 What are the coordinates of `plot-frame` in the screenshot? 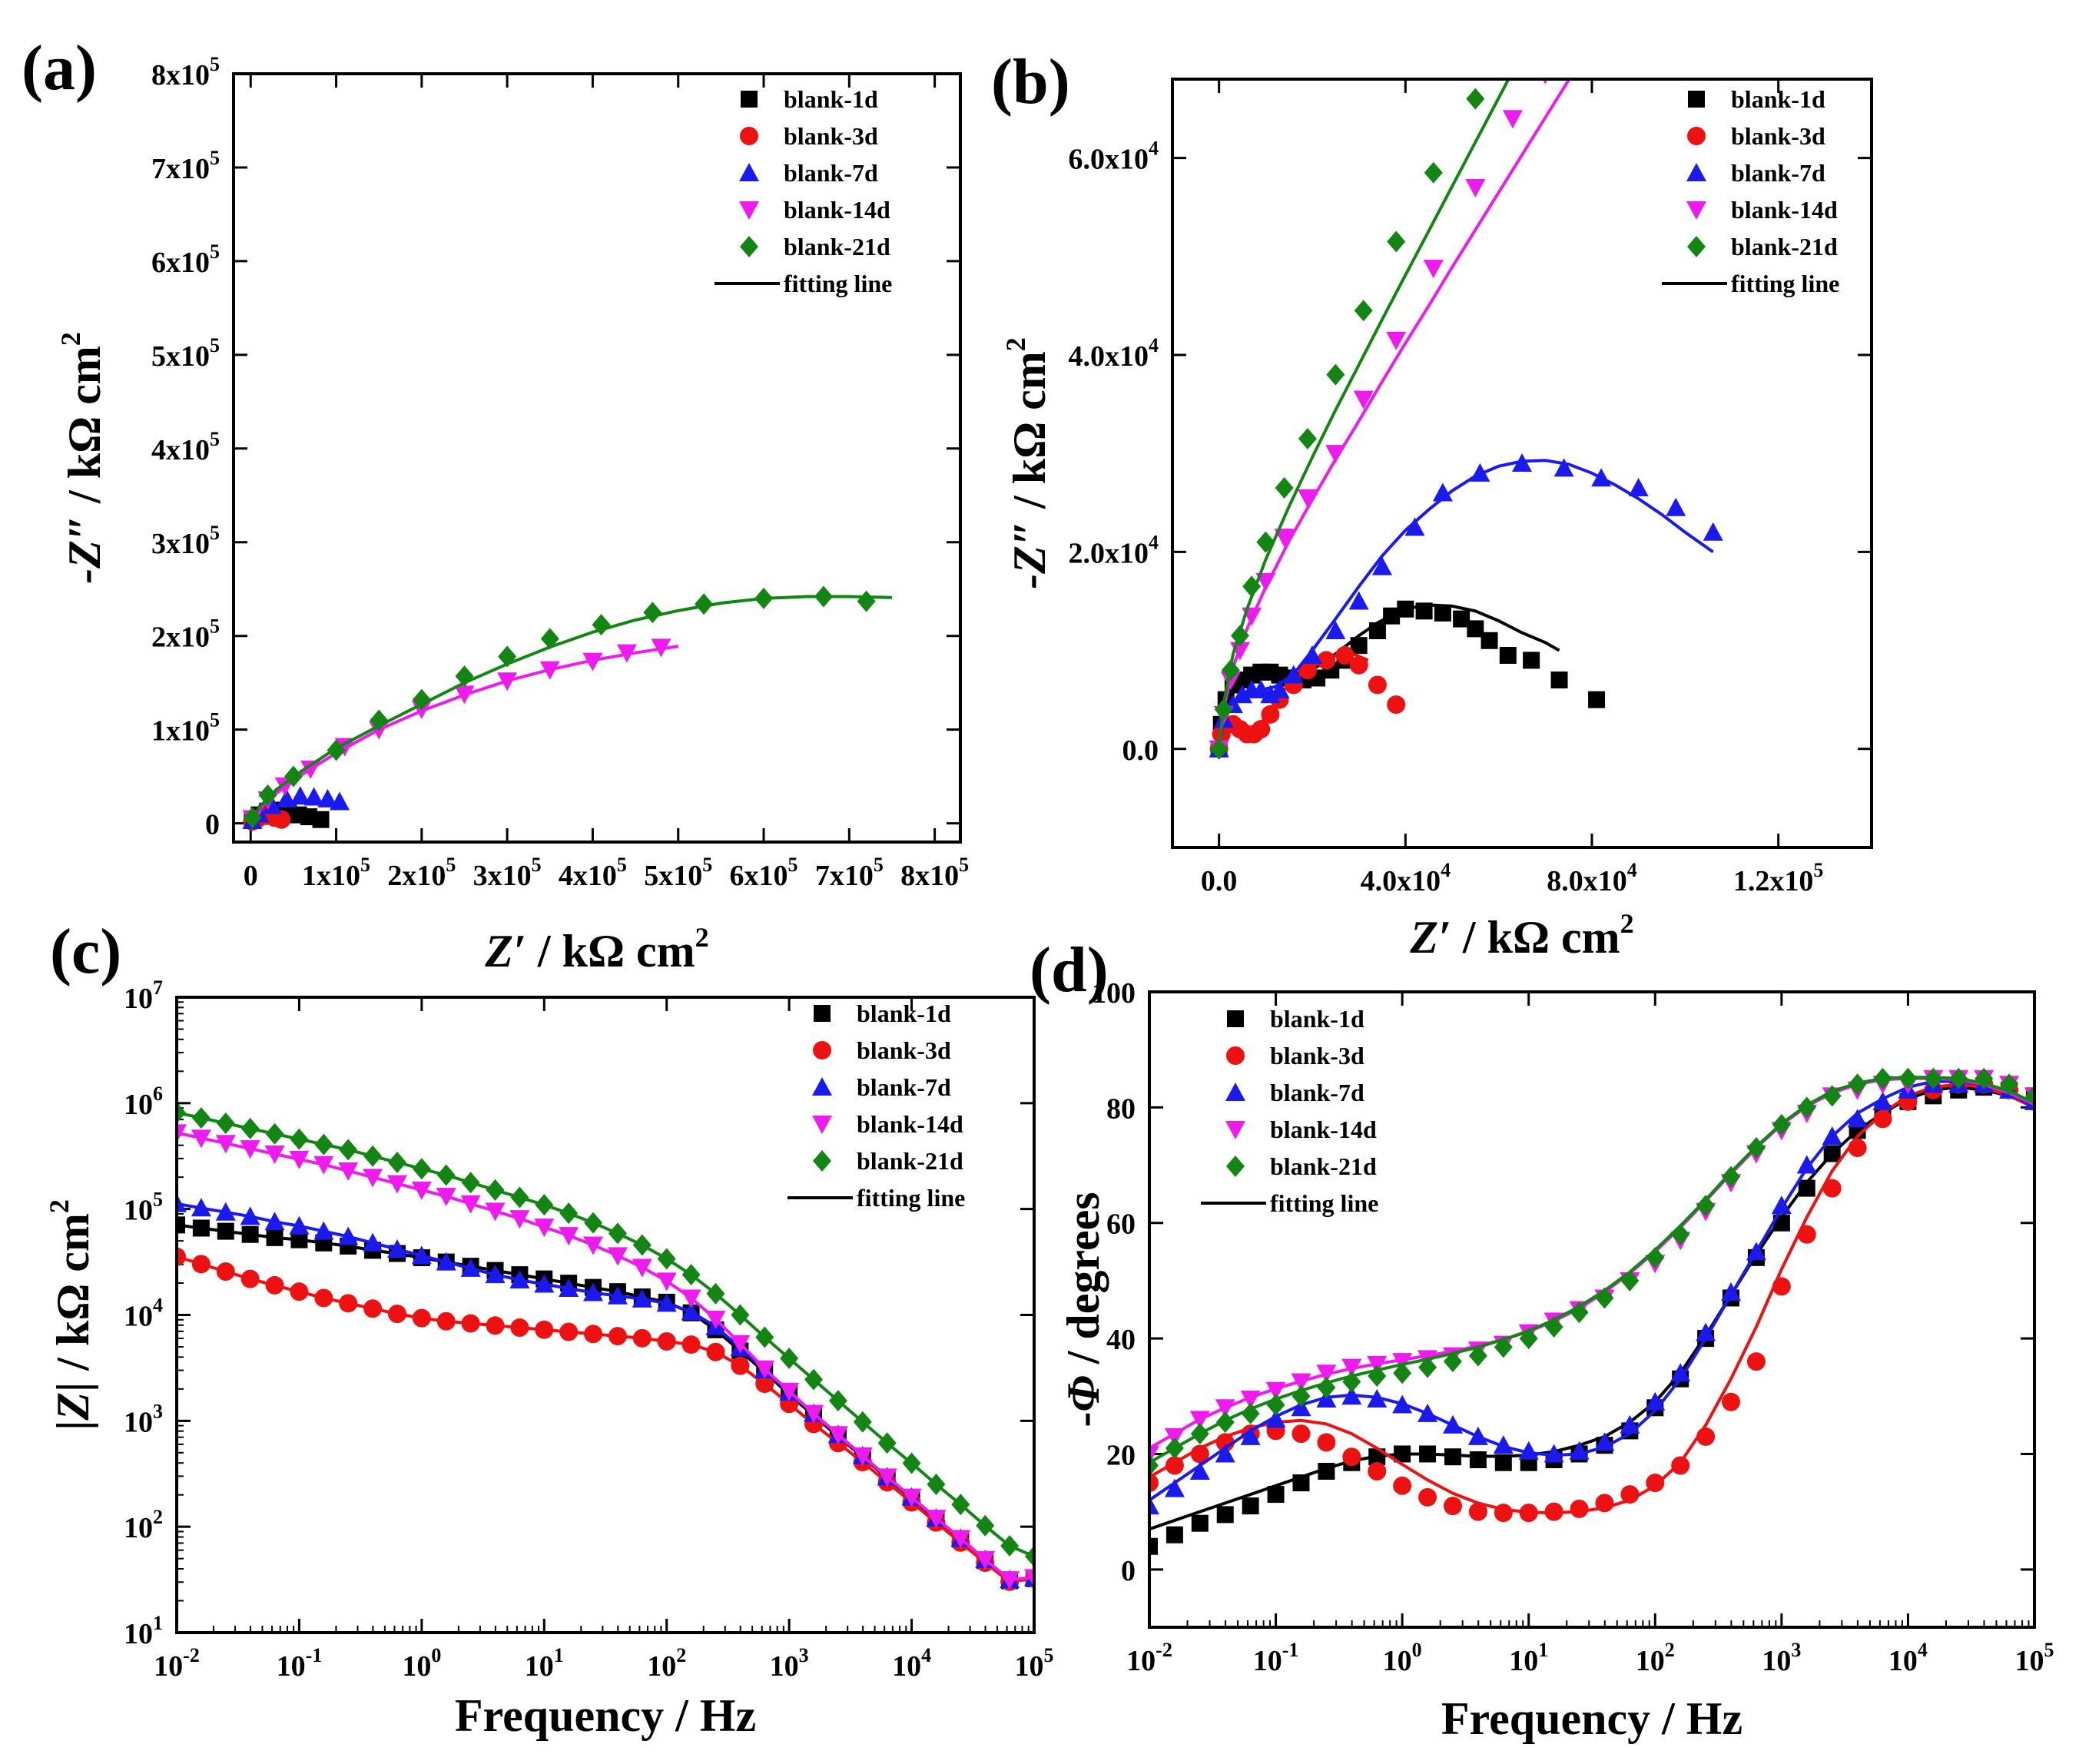 It's located at (1522, 464).